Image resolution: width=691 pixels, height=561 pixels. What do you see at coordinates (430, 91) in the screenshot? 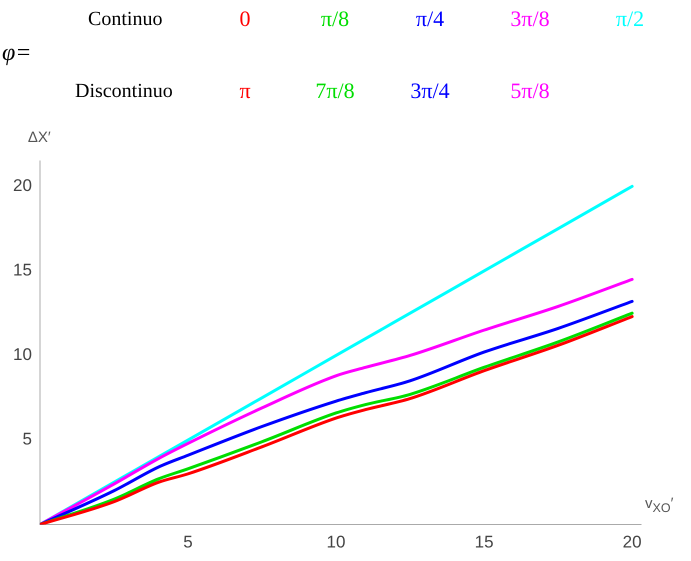
I see `text: 3π/4` at bounding box center [430, 91].